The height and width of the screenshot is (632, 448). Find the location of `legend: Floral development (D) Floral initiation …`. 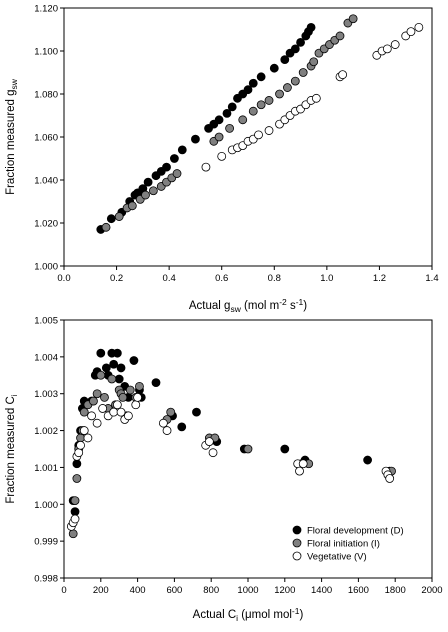

legend: Floral development (D) Floral initiation … is located at coordinates (348, 544).